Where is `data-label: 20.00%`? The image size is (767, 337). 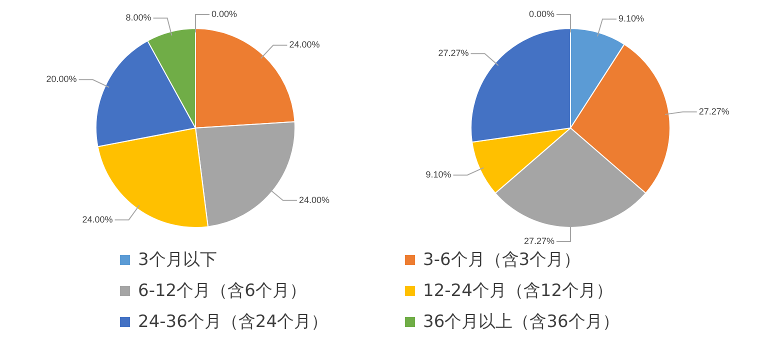 data-label: 20.00% is located at coordinates (61, 79).